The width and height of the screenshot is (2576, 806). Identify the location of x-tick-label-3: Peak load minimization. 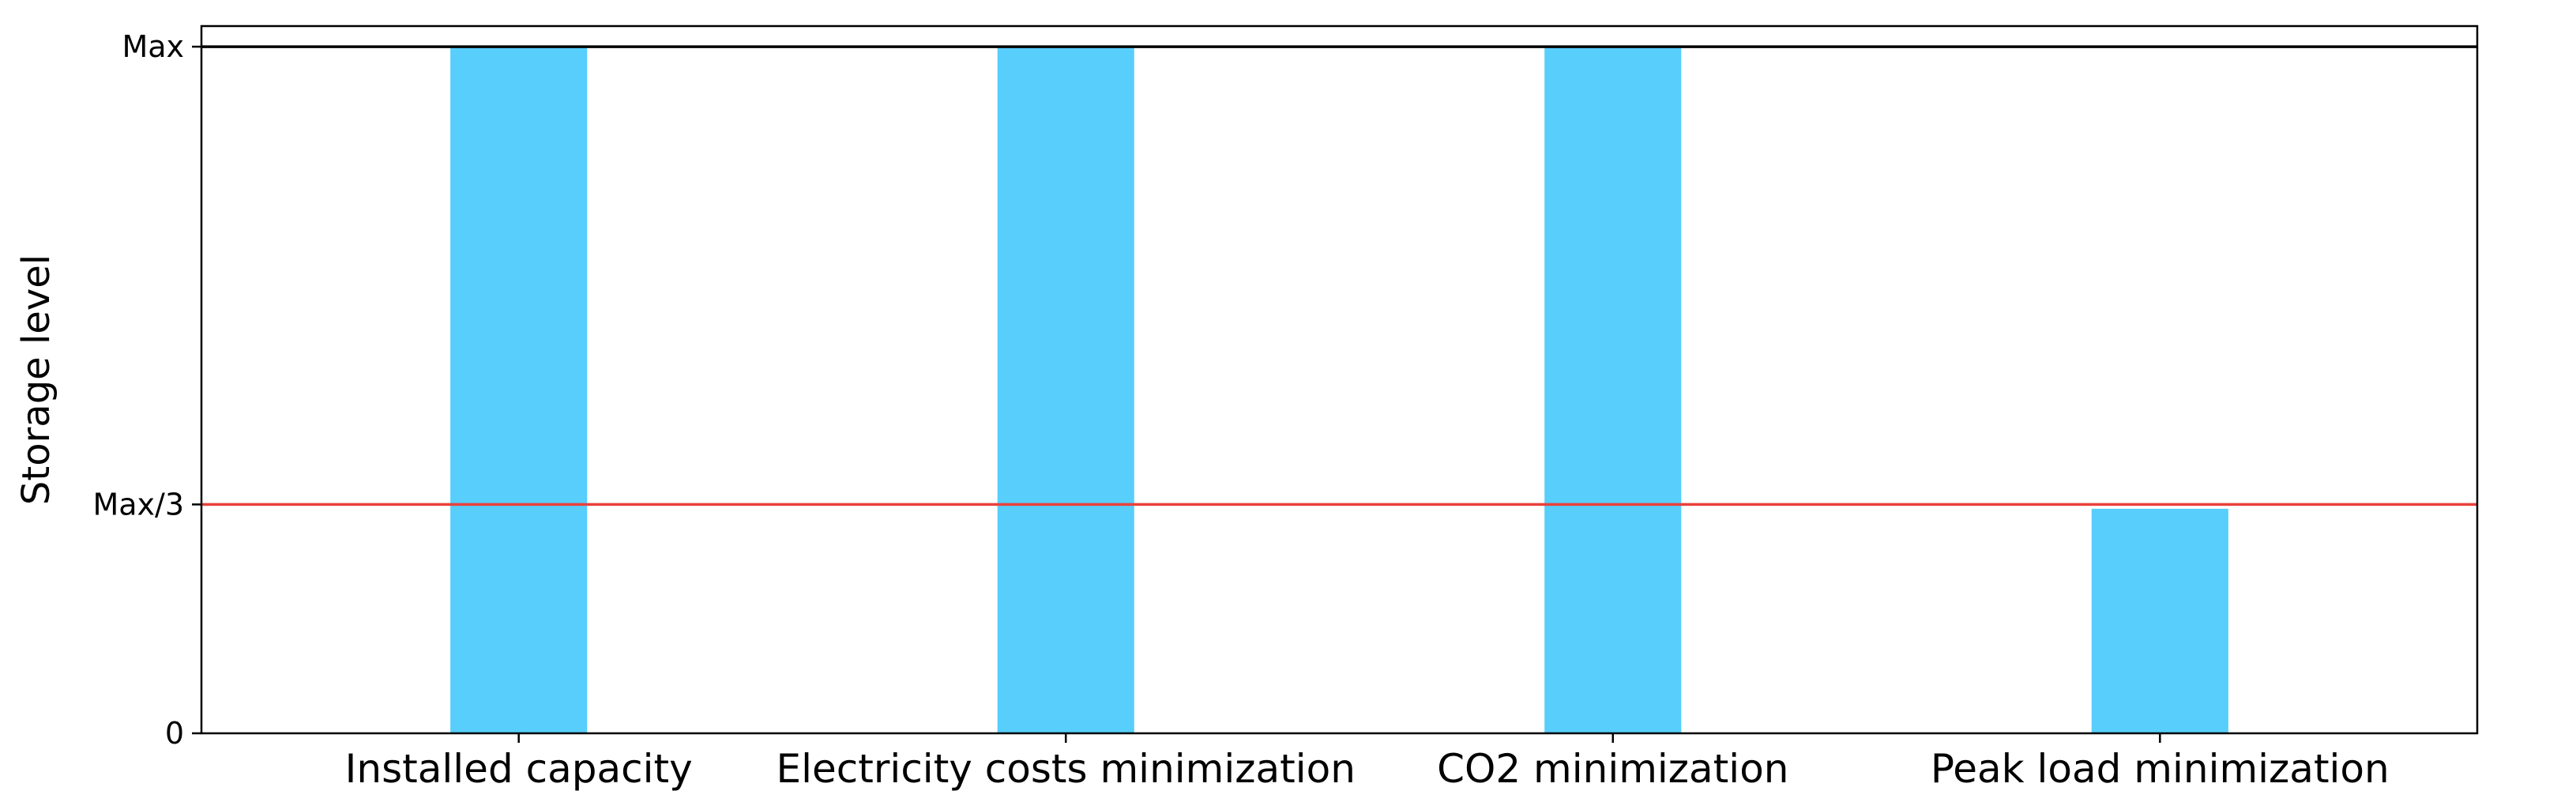
(2160, 769).